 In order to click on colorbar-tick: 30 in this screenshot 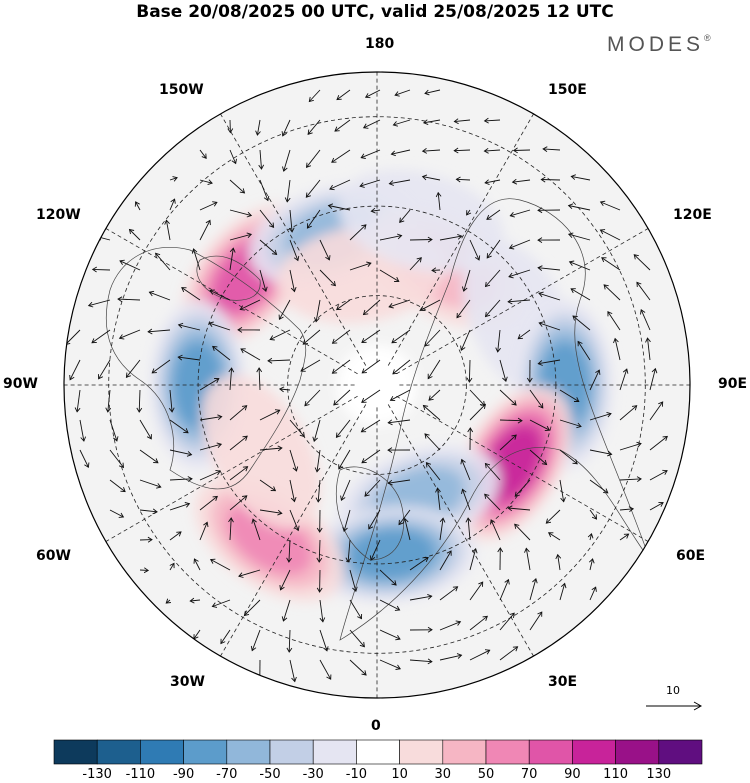, I will do `click(443, 774)`.